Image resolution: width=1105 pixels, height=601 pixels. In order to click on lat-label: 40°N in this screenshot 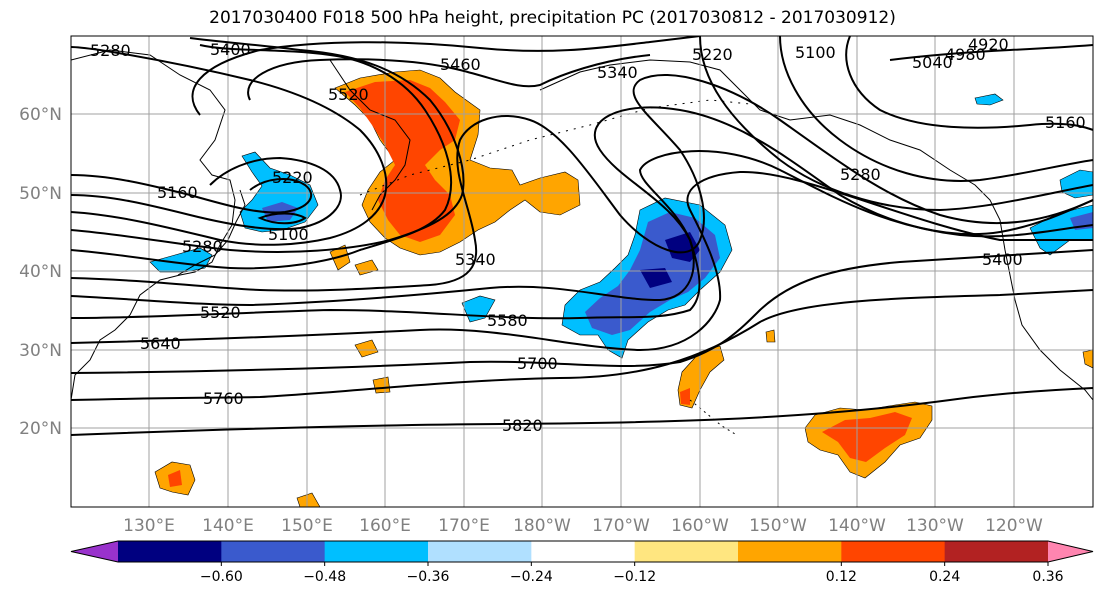, I will do `click(40, 272)`.